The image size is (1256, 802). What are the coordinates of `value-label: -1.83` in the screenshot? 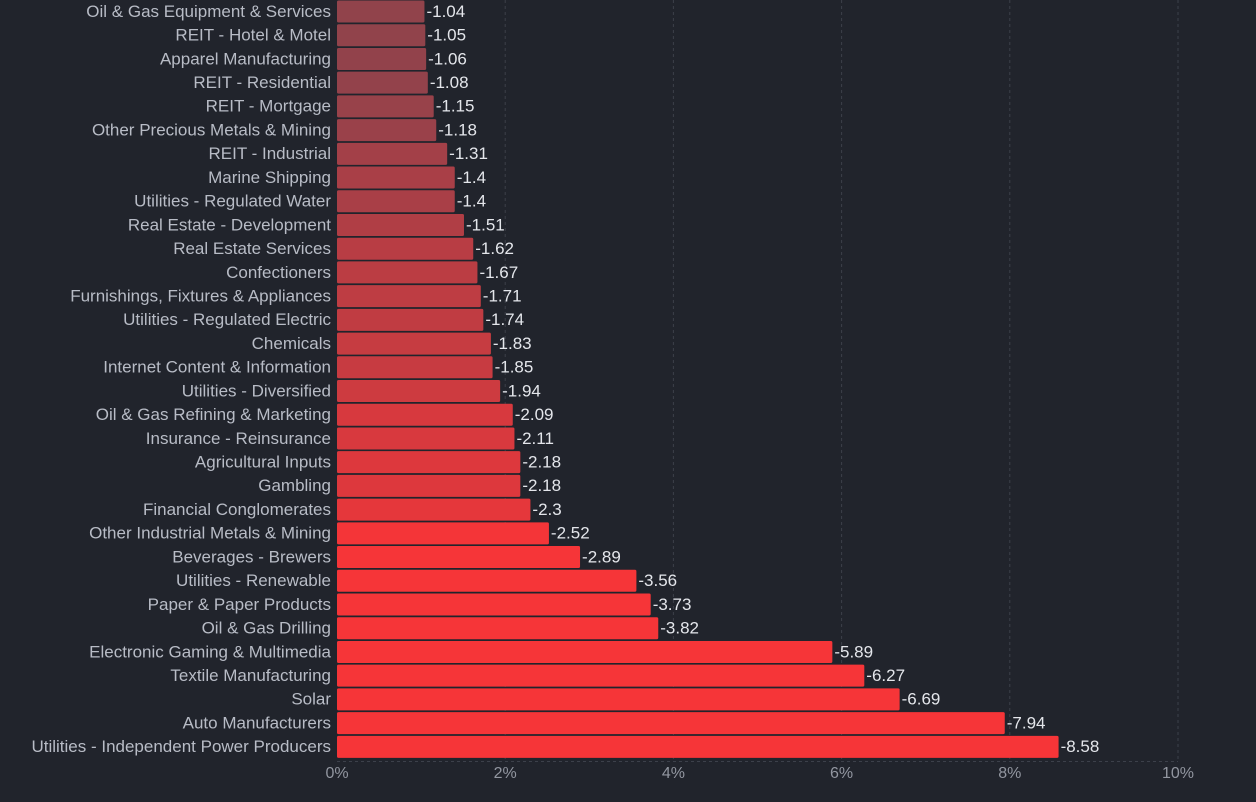 It's located at (512, 343).